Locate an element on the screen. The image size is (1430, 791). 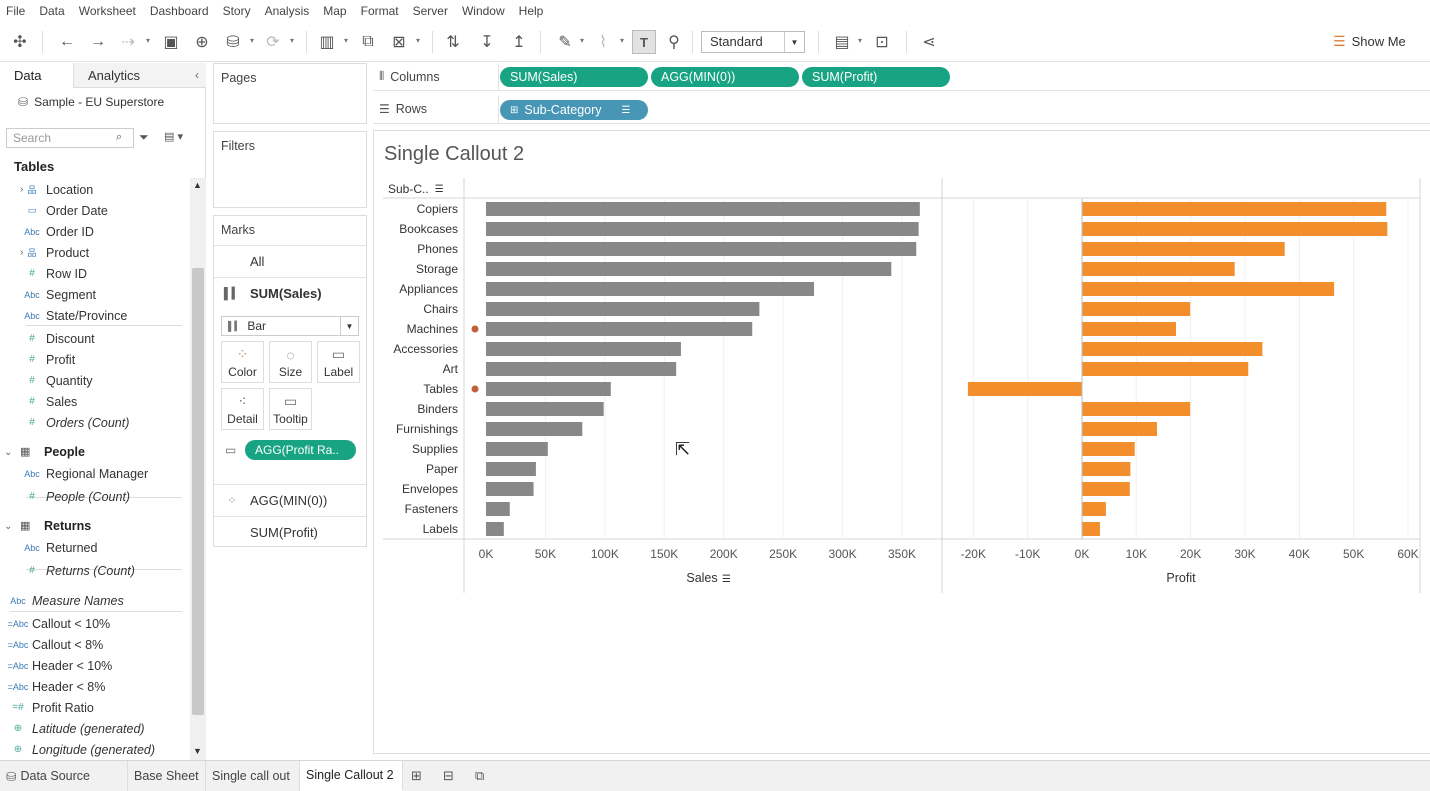
field-item: Abc Measure Names is located at coordinates (91, 600).